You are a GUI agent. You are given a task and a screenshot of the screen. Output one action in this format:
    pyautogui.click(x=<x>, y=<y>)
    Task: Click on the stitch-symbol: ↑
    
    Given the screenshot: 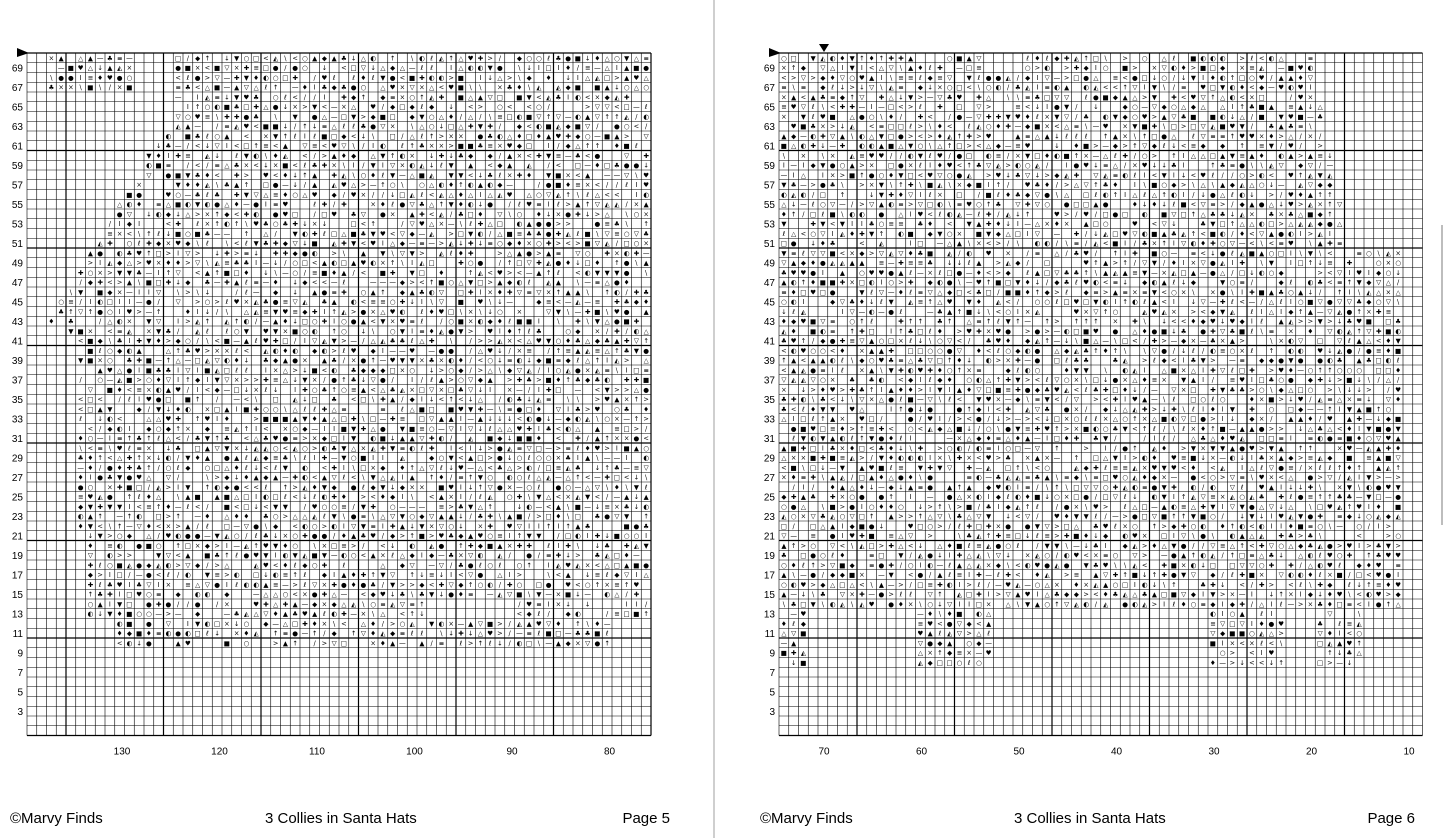 What is the action you would take?
    pyautogui.click(x=393, y=263)
    